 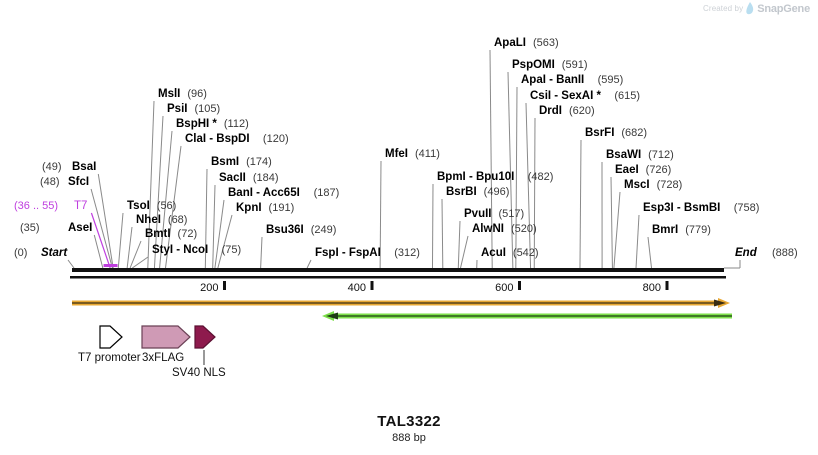 I want to click on restriction-site-name: BsrBI, so click(x=461, y=192).